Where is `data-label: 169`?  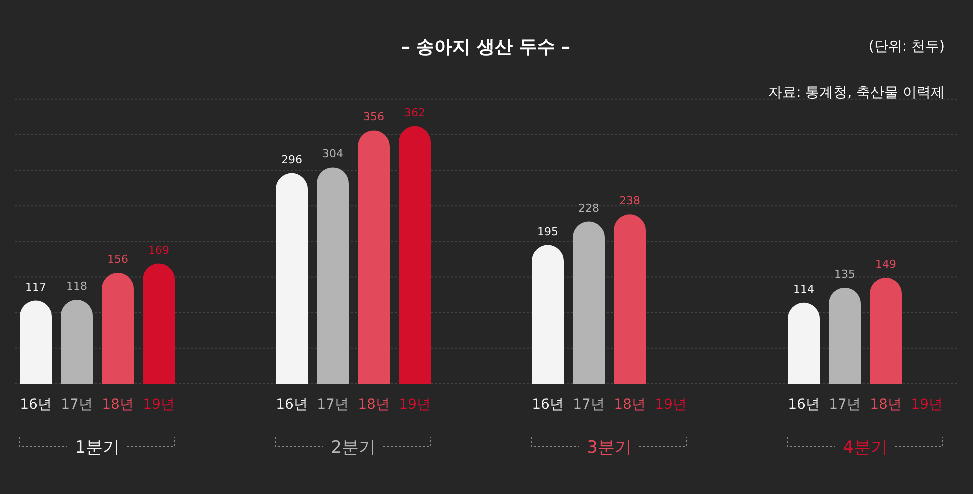
data-label: 169 is located at coordinates (159, 250).